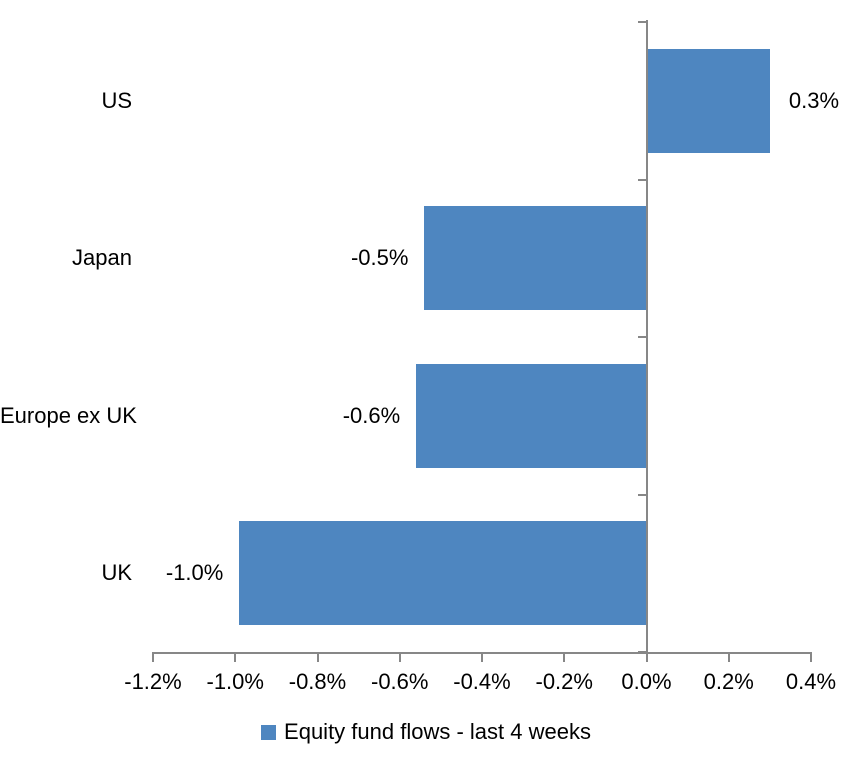  What do you see at coordinates (564, 681) in the screenshot?
I see `x-tick-label: -0.2%` at bounding box center [564, 681].